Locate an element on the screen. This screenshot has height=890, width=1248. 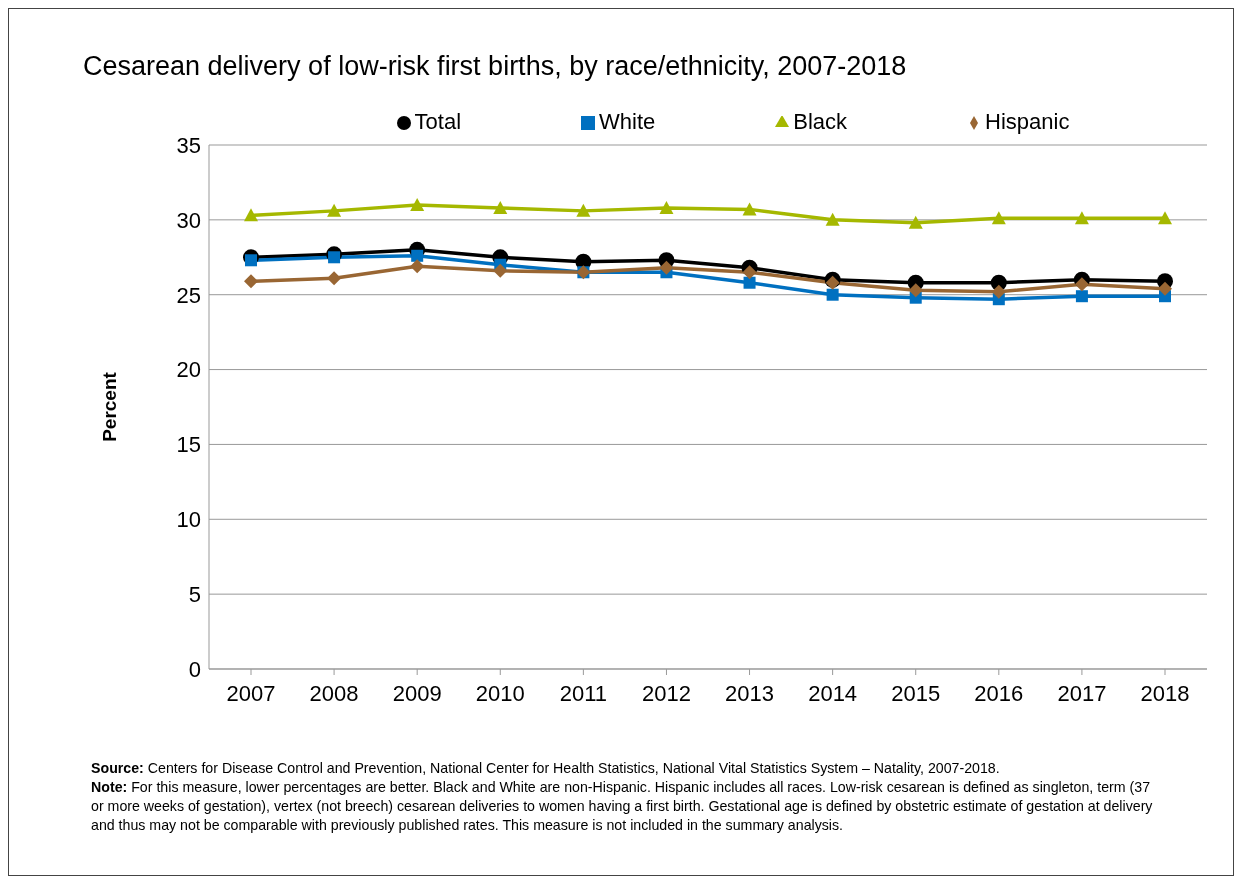
legend-label: Total is located at coordinates (438, 121).